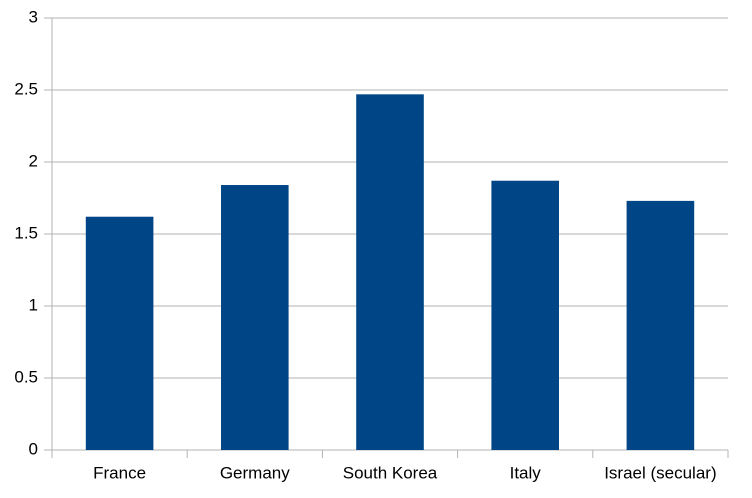  What do you see at coordinates (33, 448) in the screenshot?
I see `y-tick-label: 0` at bounding box center [33, 448].